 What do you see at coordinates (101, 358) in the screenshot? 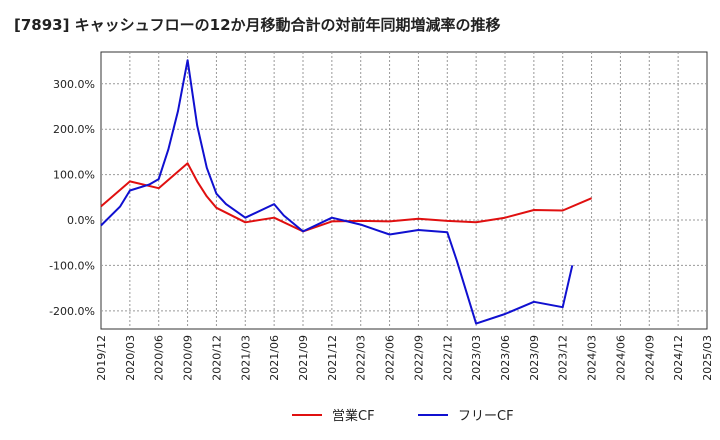
I see `x-tick-label: 2019/12` at bounding box center [101, 358].